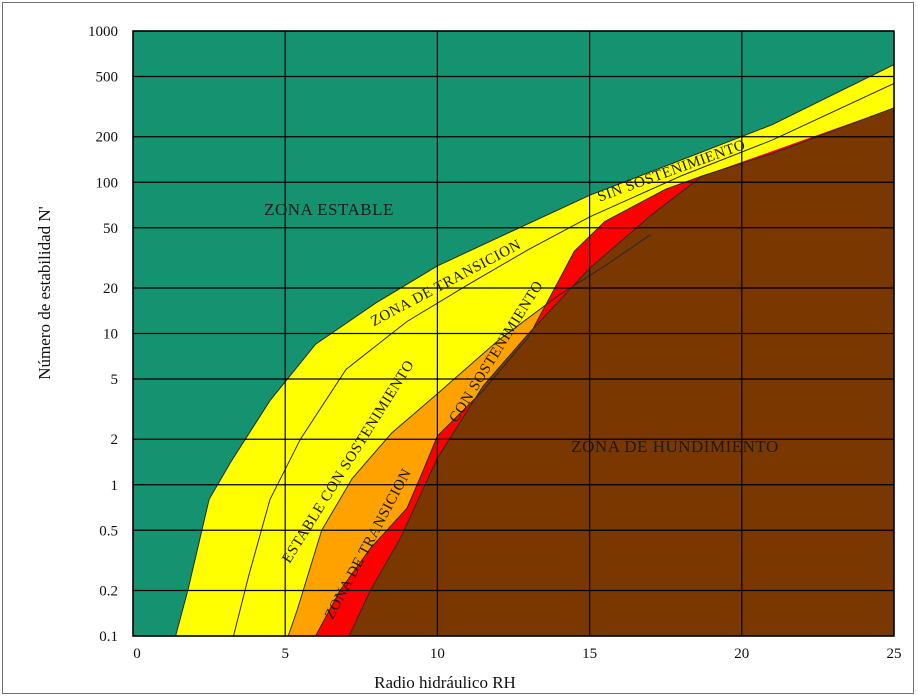 The height and width of the screenshot is (698, 918). I want to click on y-axis-ticks: 0.1 0.2 0.5 1 2 5 10 20 50 100 200 500 1000, so click(103, 334).